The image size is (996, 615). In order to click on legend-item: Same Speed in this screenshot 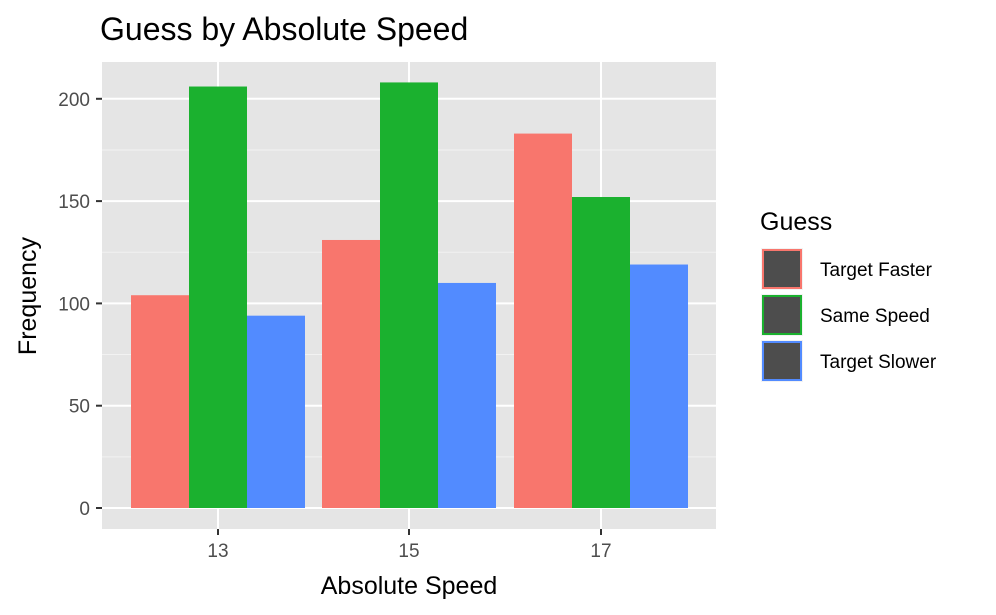, I will do `click(845, 315)`.